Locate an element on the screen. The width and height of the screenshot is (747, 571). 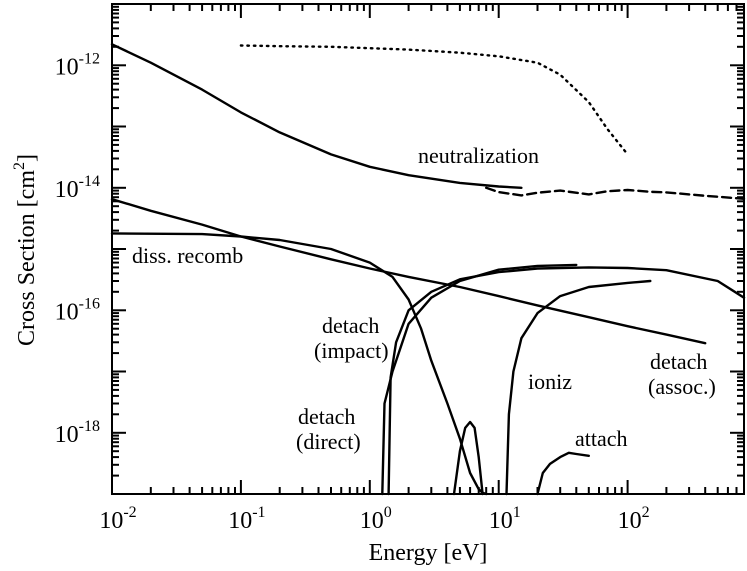
annotation-detach-assoc-line1: detach is located at coordinates (678, 361).